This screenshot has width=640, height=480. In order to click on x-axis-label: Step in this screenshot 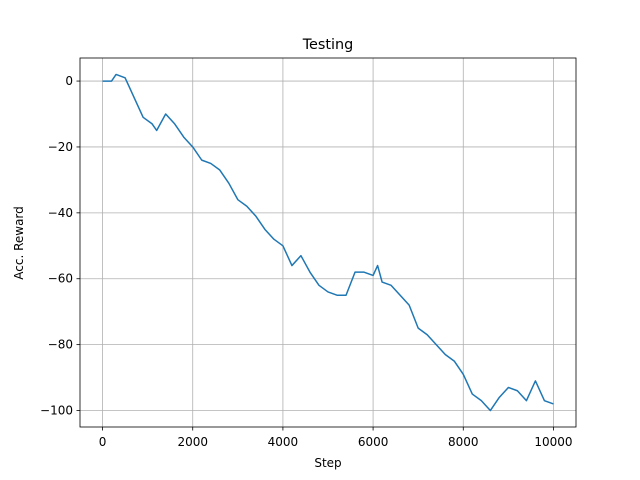, I will do `click(327, 463)`.